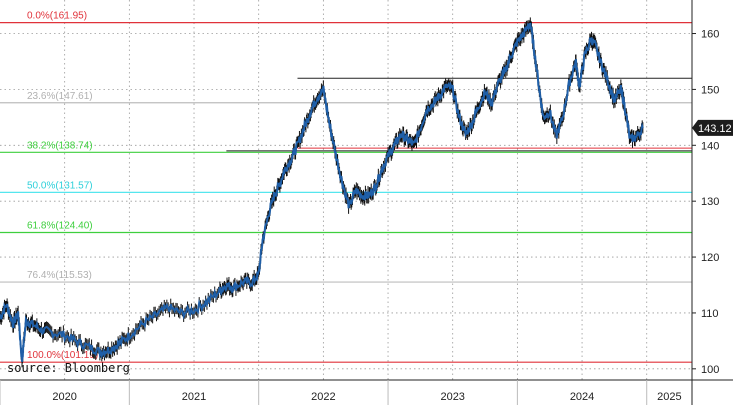  What do you see at coordinates (59, 275) in the screenshot?
I see `fib-level-label: 76.4%(115.53)` at bounding box center [59, 275].